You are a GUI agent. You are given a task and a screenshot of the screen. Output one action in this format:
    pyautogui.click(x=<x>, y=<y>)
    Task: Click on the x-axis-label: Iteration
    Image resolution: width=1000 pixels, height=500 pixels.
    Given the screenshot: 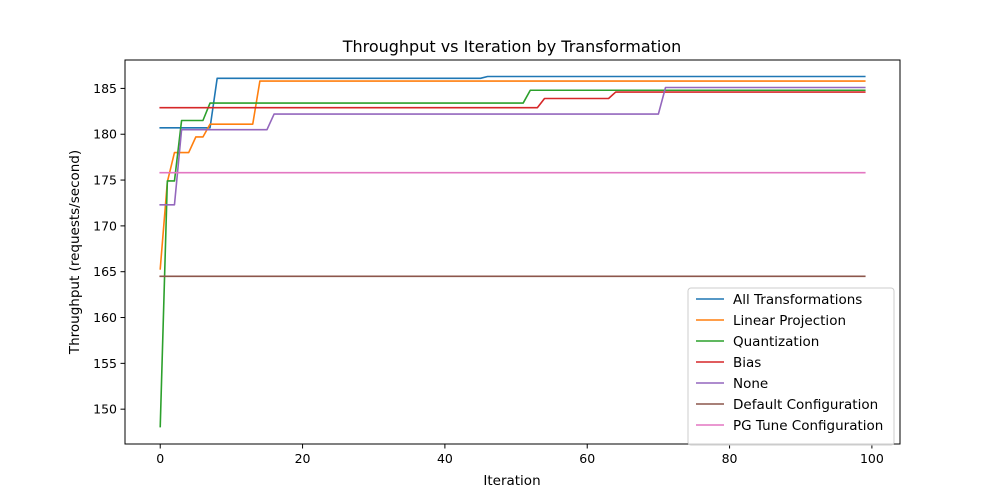 What is the action you would take?
    pyautogui.click(x=511, y=481)
    